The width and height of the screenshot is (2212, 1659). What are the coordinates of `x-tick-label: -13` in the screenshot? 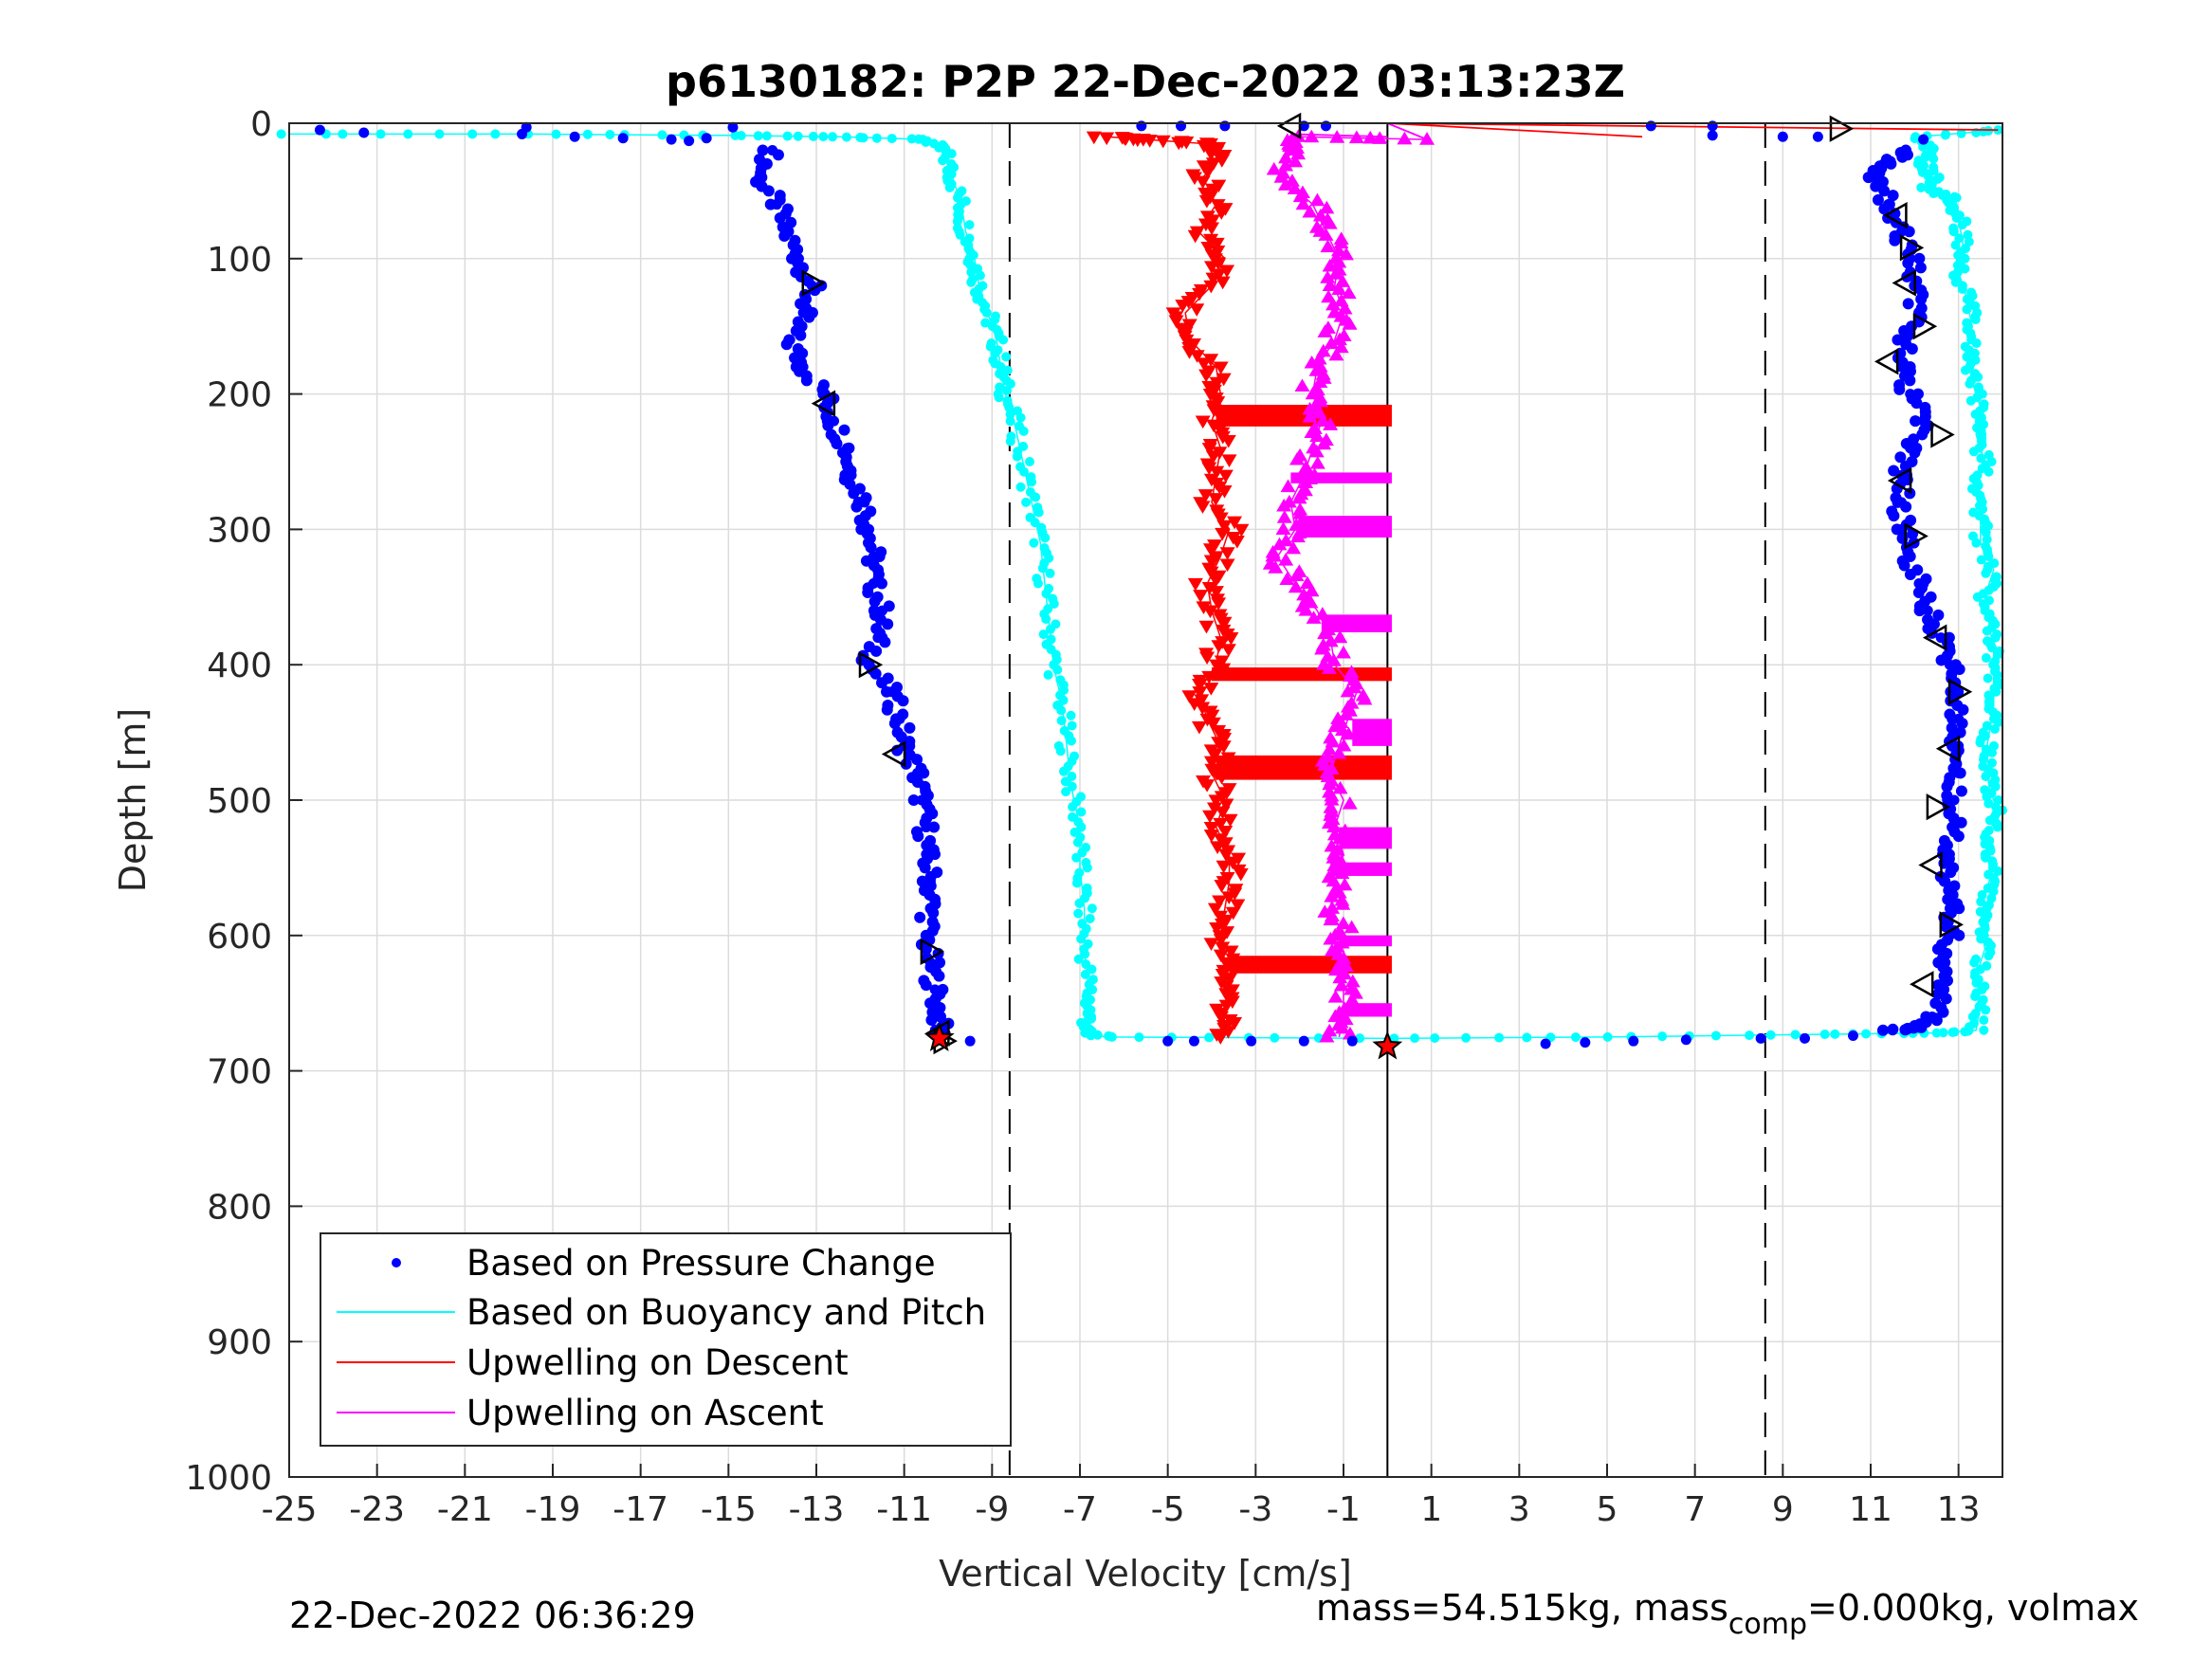 It's located at (817, 1509).